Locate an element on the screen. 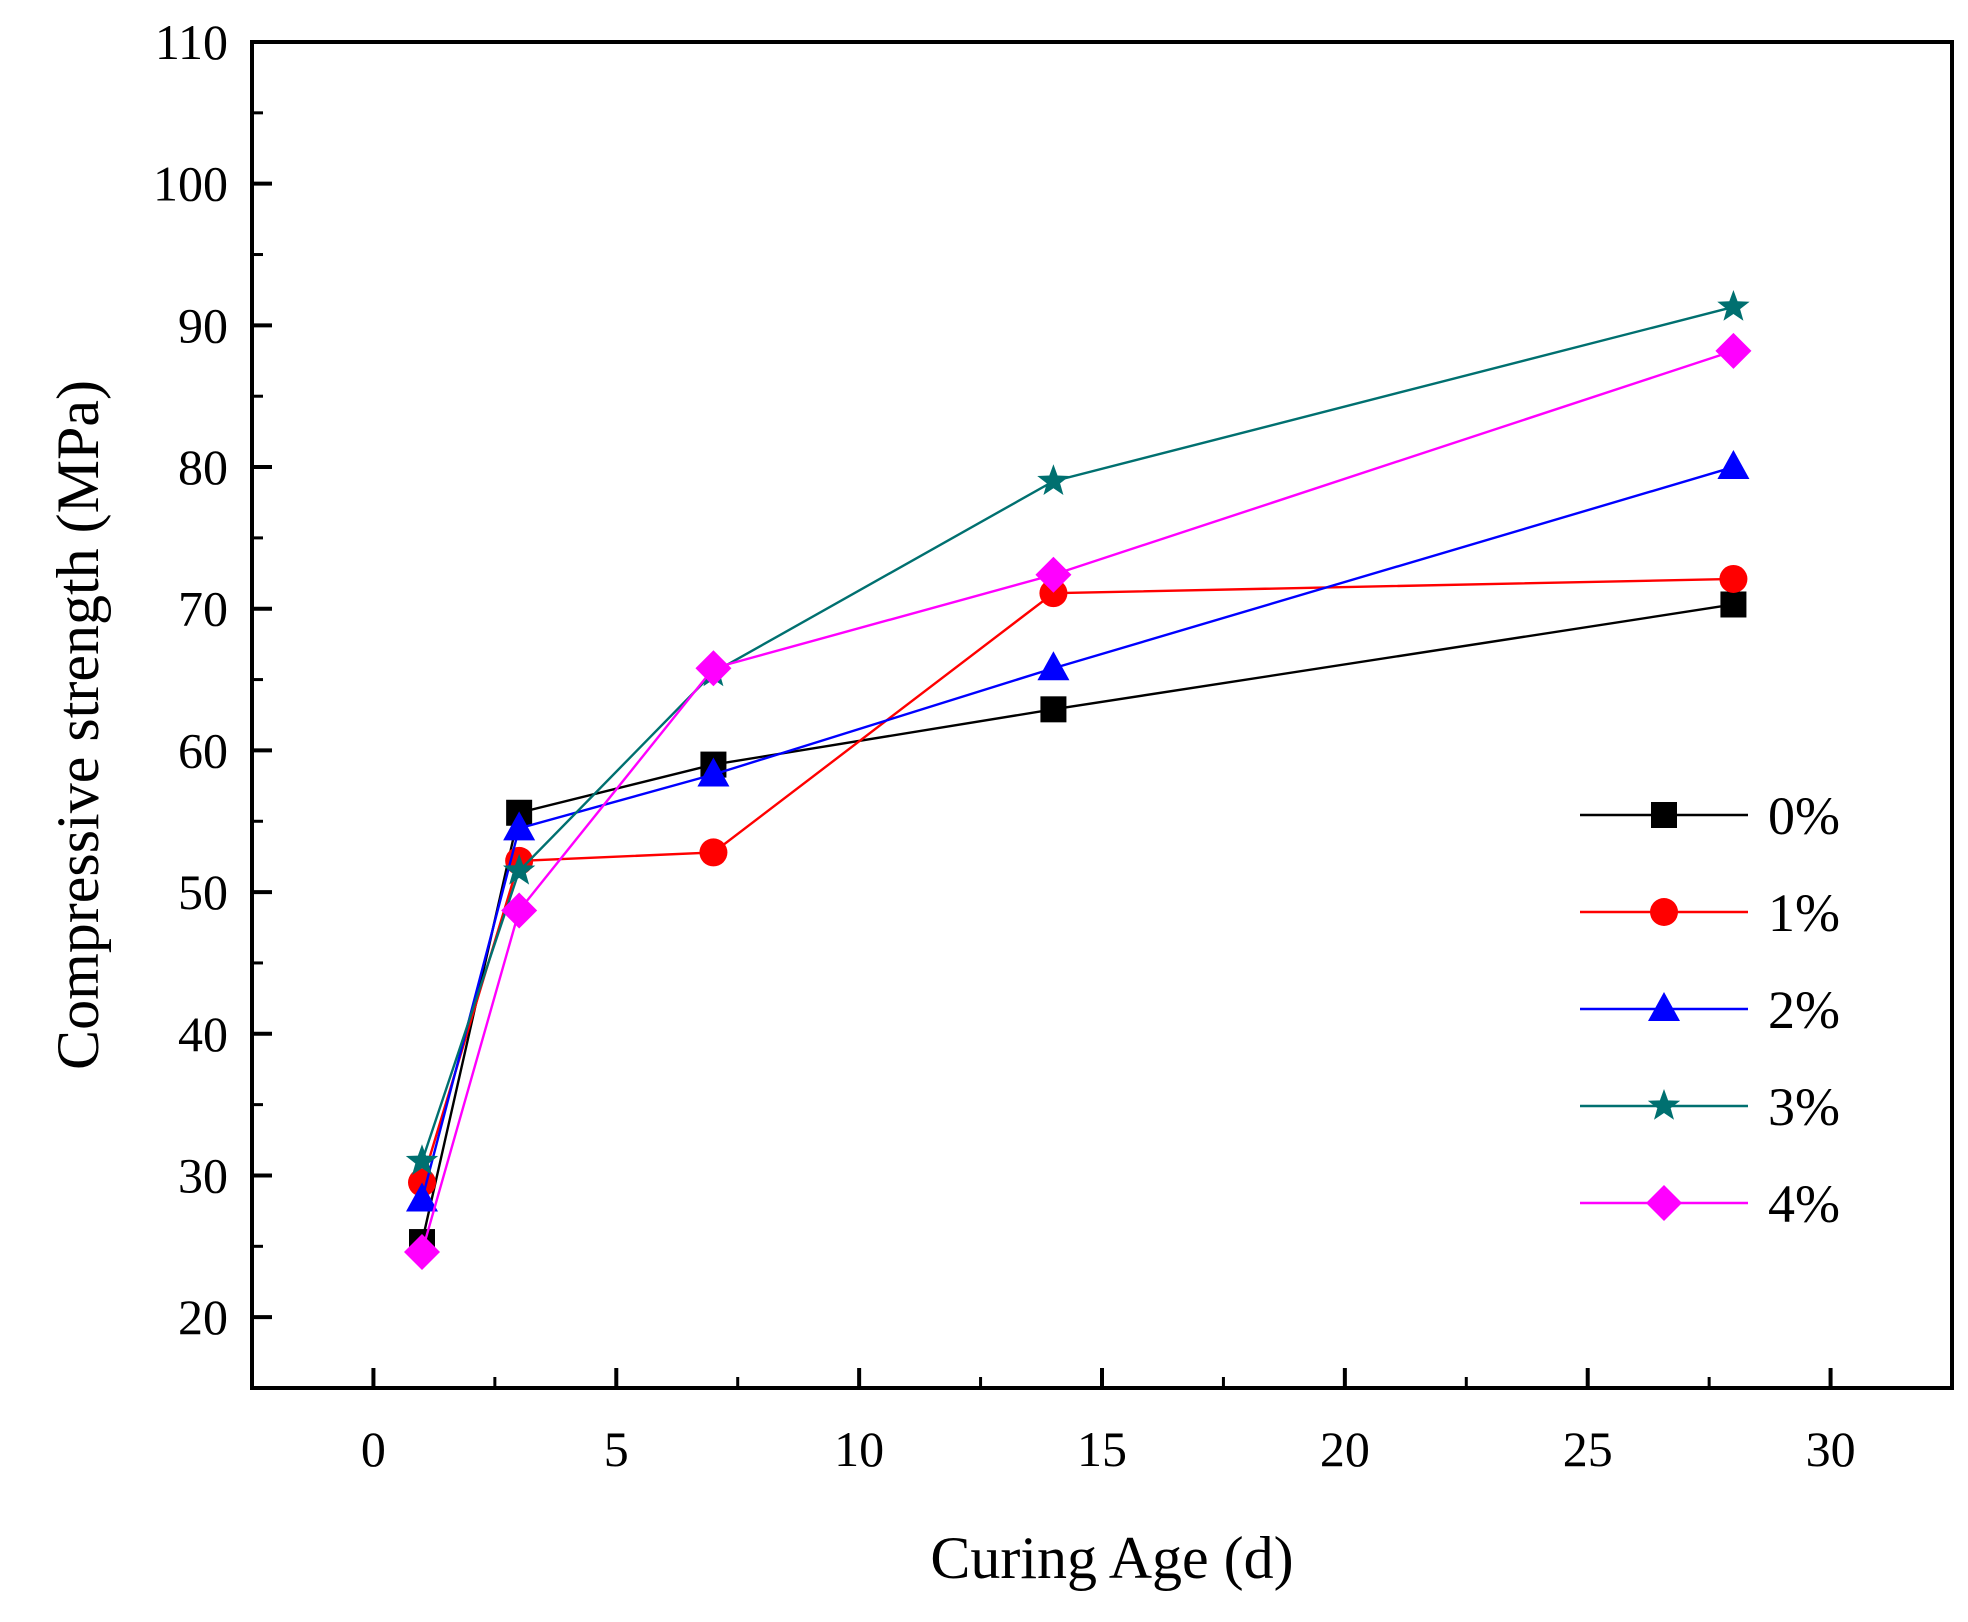  y-axis-title: Compressive strength (MPa) is located at coordinates (78, 725).